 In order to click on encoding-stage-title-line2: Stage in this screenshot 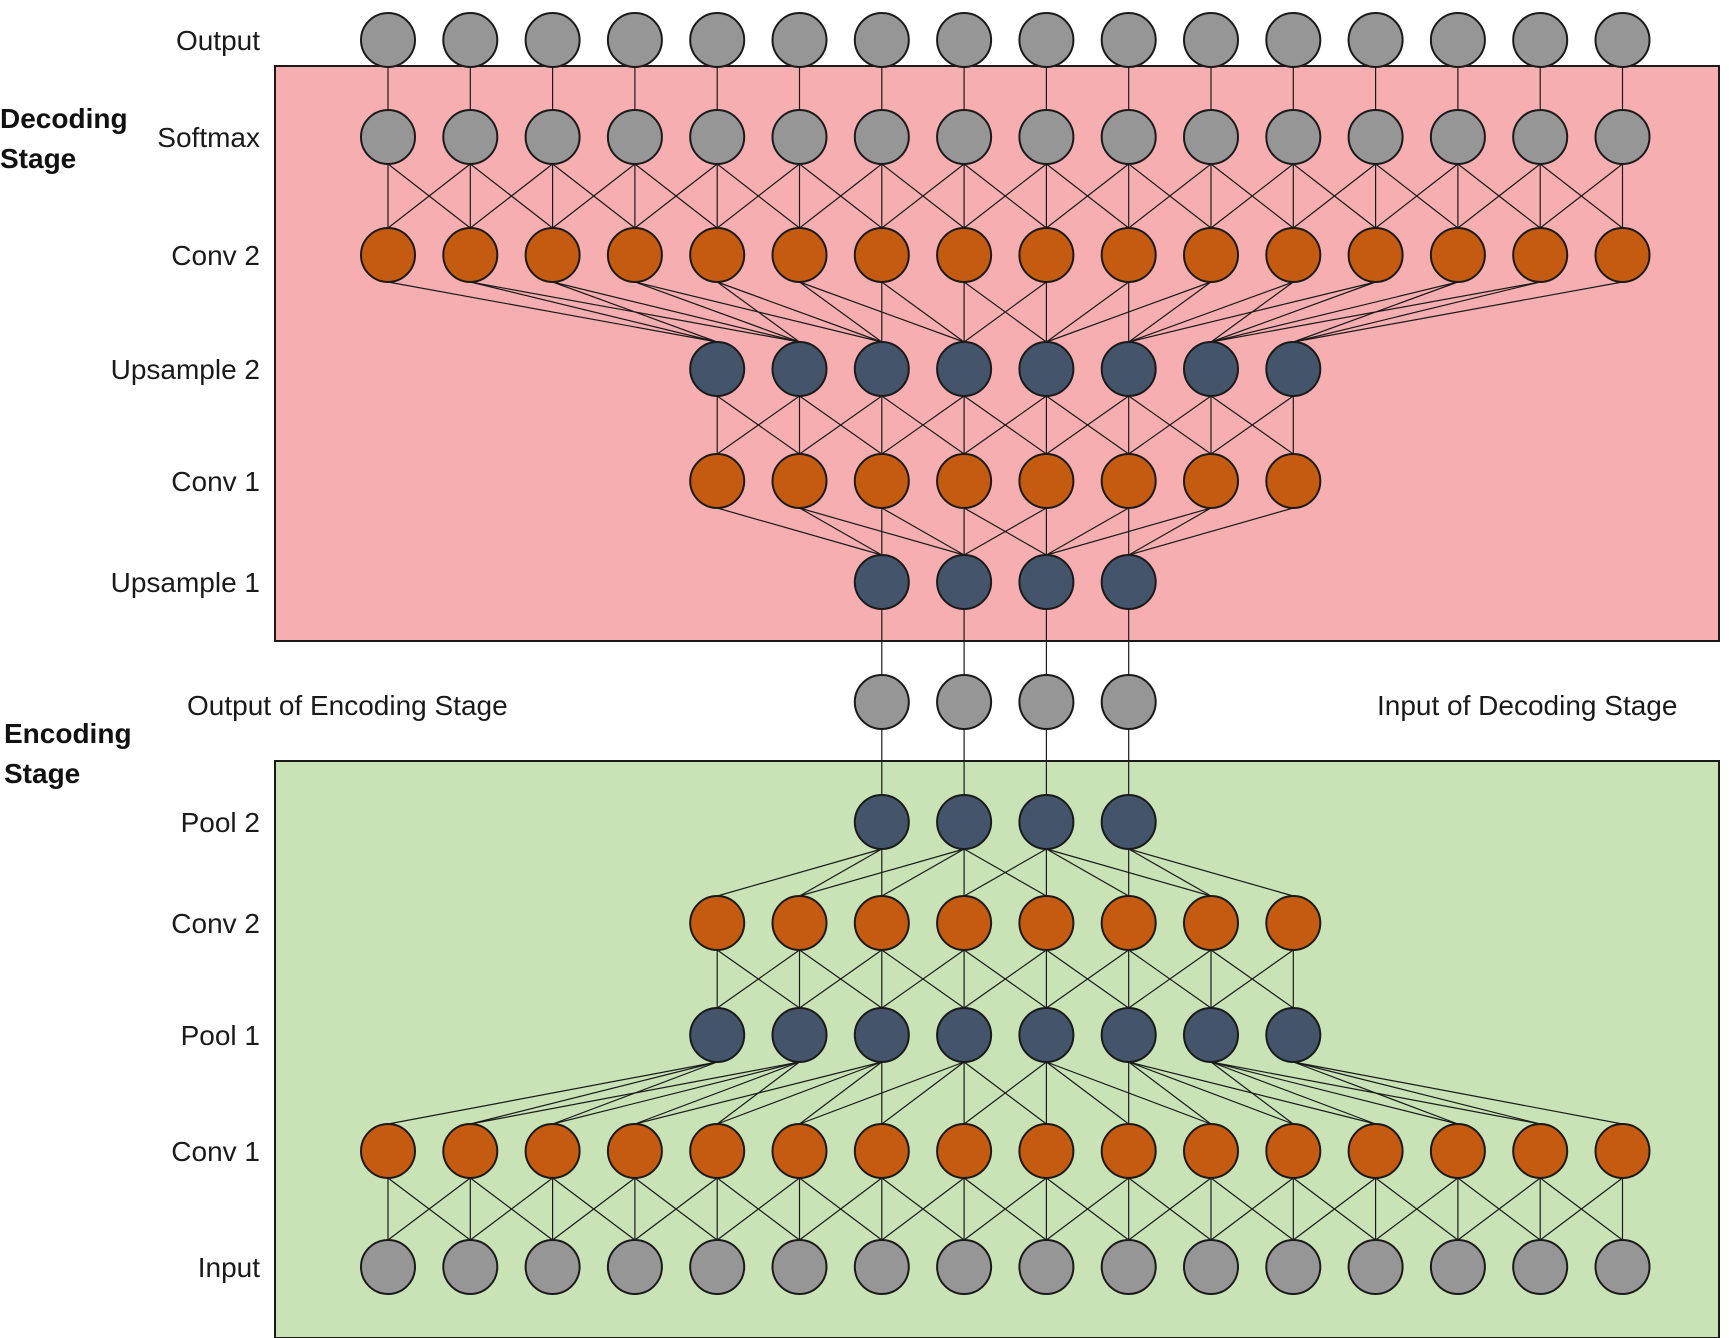, I will do `click(42, 773)`.